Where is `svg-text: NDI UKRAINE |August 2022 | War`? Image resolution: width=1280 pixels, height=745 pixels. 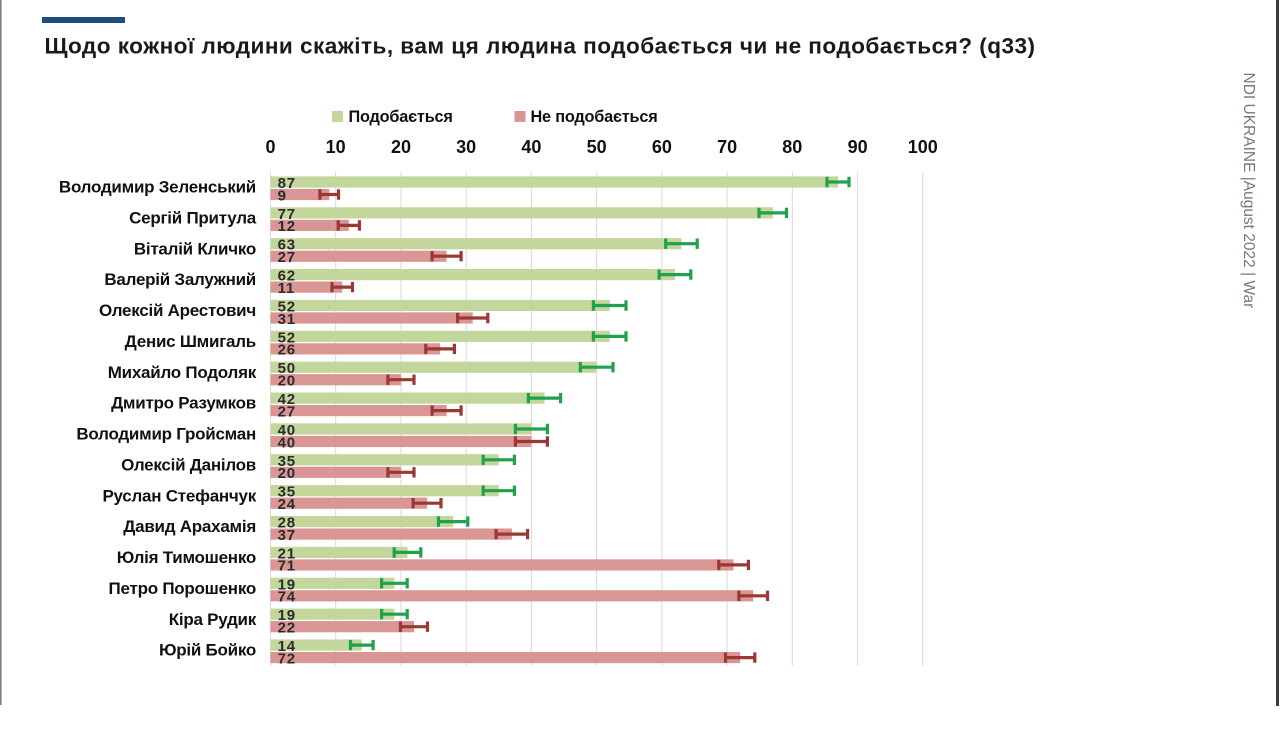
svg-text: NDI UKRAINE |August 2022 | War is located at coordinates (1248, 191).